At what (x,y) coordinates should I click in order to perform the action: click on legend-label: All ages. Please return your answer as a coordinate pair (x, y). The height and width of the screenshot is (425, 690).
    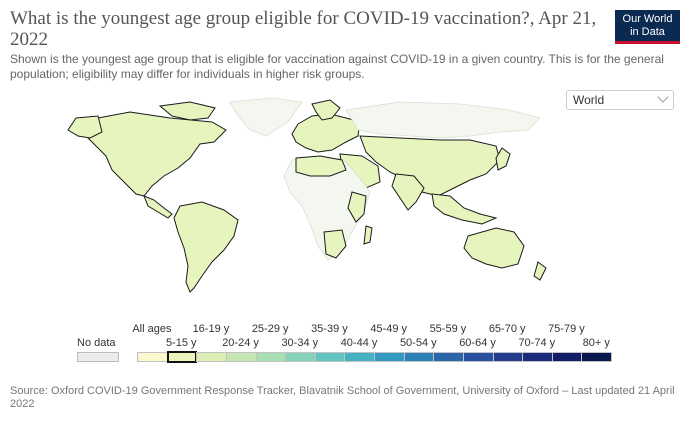
    Looking at the image, I should click on (152, 329).